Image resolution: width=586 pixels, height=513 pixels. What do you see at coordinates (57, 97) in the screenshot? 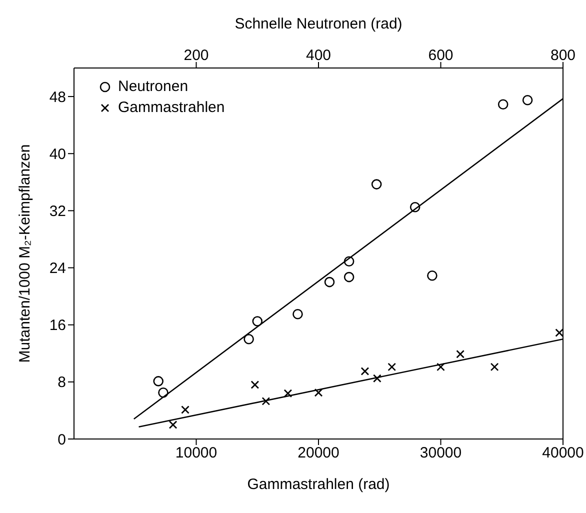
I see `y-tick-label: 48` at bounding box center [57, 97].